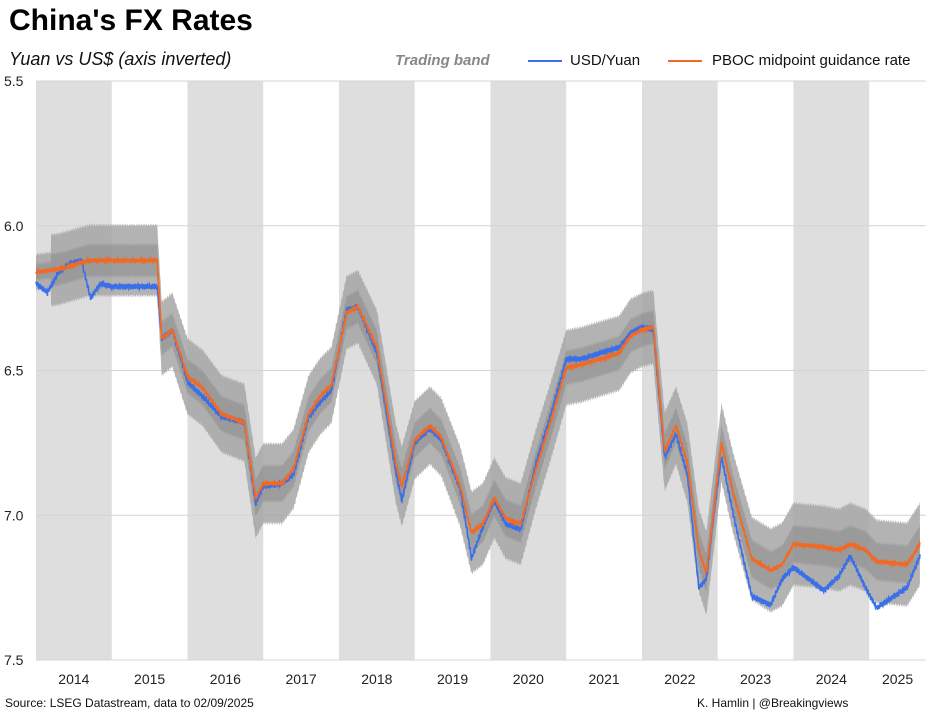 The image size is (939, 711). Describe the element at coordinates (14, 515) in the screenshot. I see `y-tick-label: 7.0` at that location.